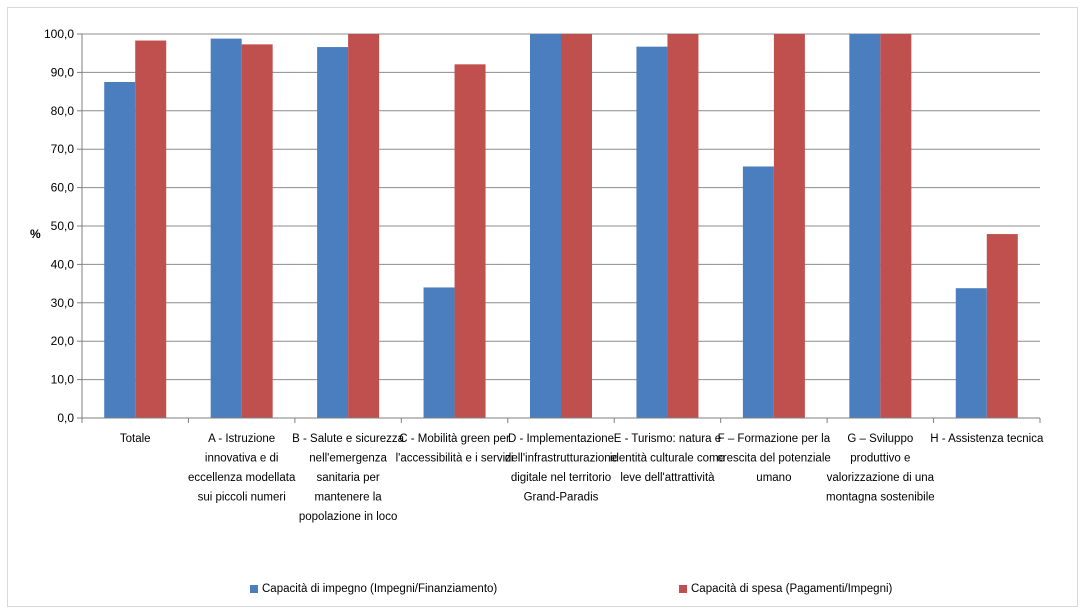  I want to click on category-label: C - Mobilità green per, so click(454, 439).